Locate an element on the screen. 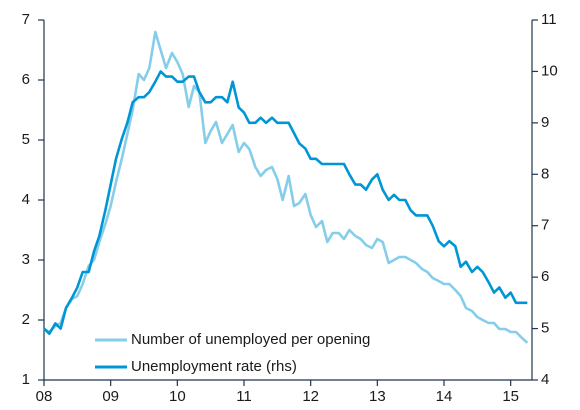  y2-tick-label: 6 is located at coordinates (545, 276).